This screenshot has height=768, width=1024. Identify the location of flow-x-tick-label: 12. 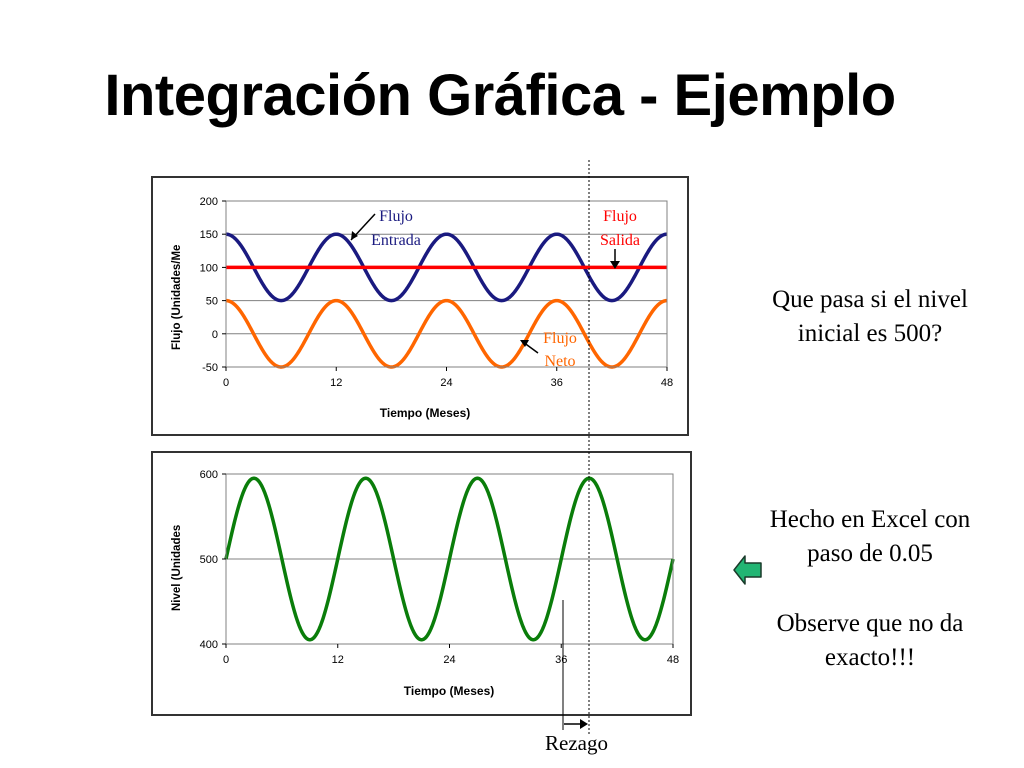
(336, 383).